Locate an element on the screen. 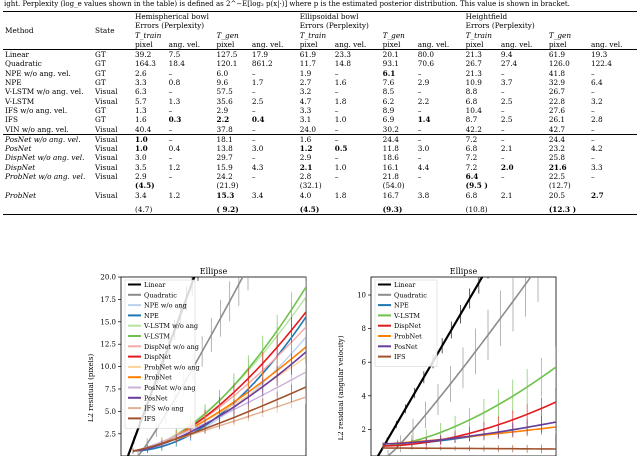 The width and height of the screenshot is (640, 456). header-tgen: T_gen is located at coordinates (560, 35).